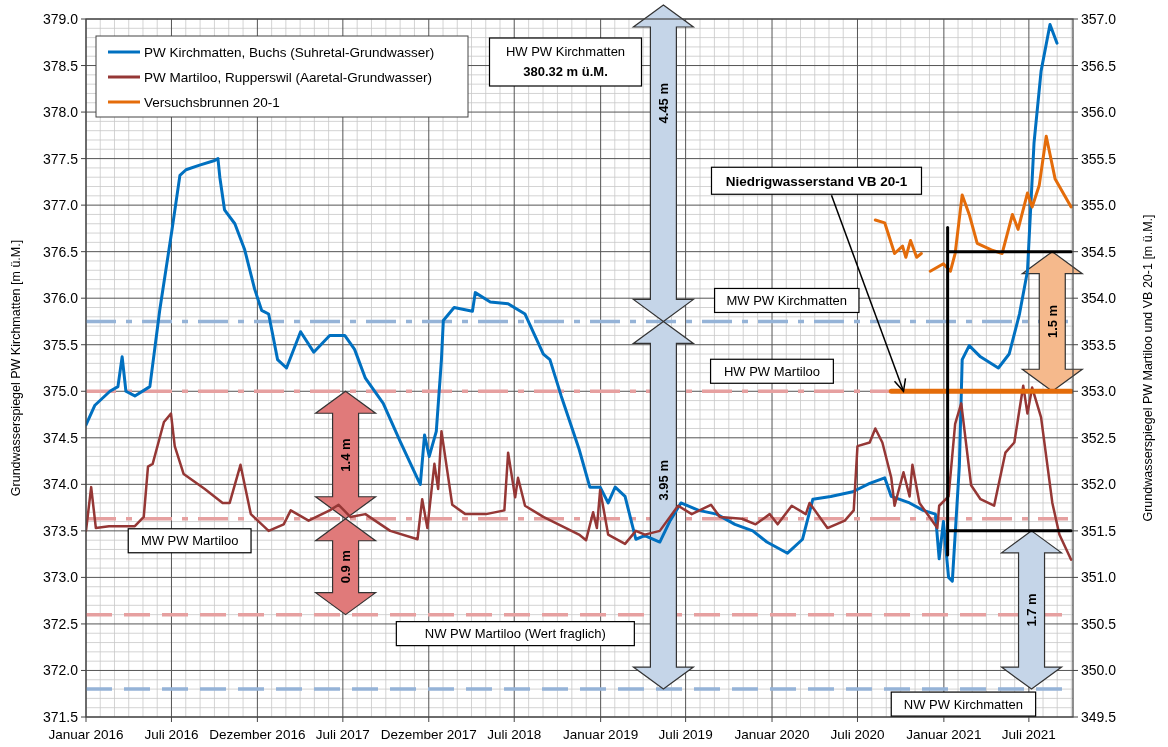  Describe the element at coordinates (428, 734) in the screenshot. I see `x-tick-label: Dezember 2017` at that location.